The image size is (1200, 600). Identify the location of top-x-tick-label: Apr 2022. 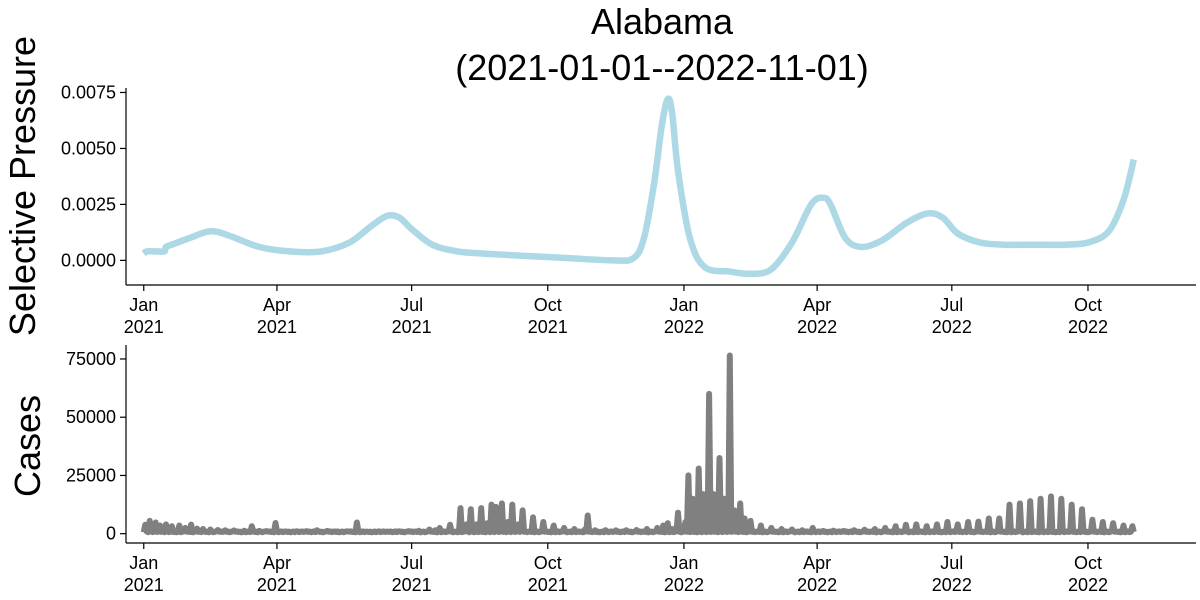
(817, 316).